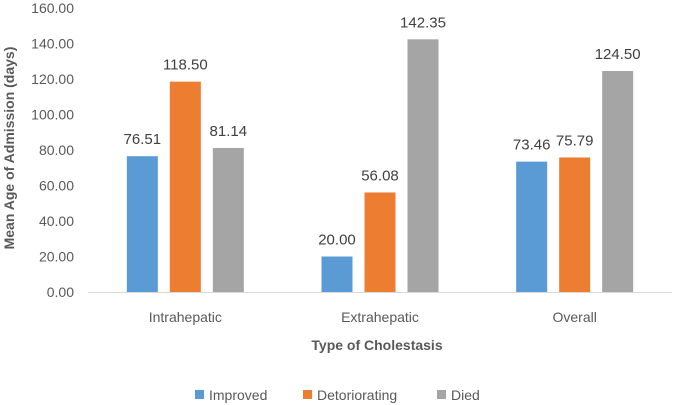 This screenshot has width=685, height=405. I want to click on data-label: 56.08, so click(380, 175).